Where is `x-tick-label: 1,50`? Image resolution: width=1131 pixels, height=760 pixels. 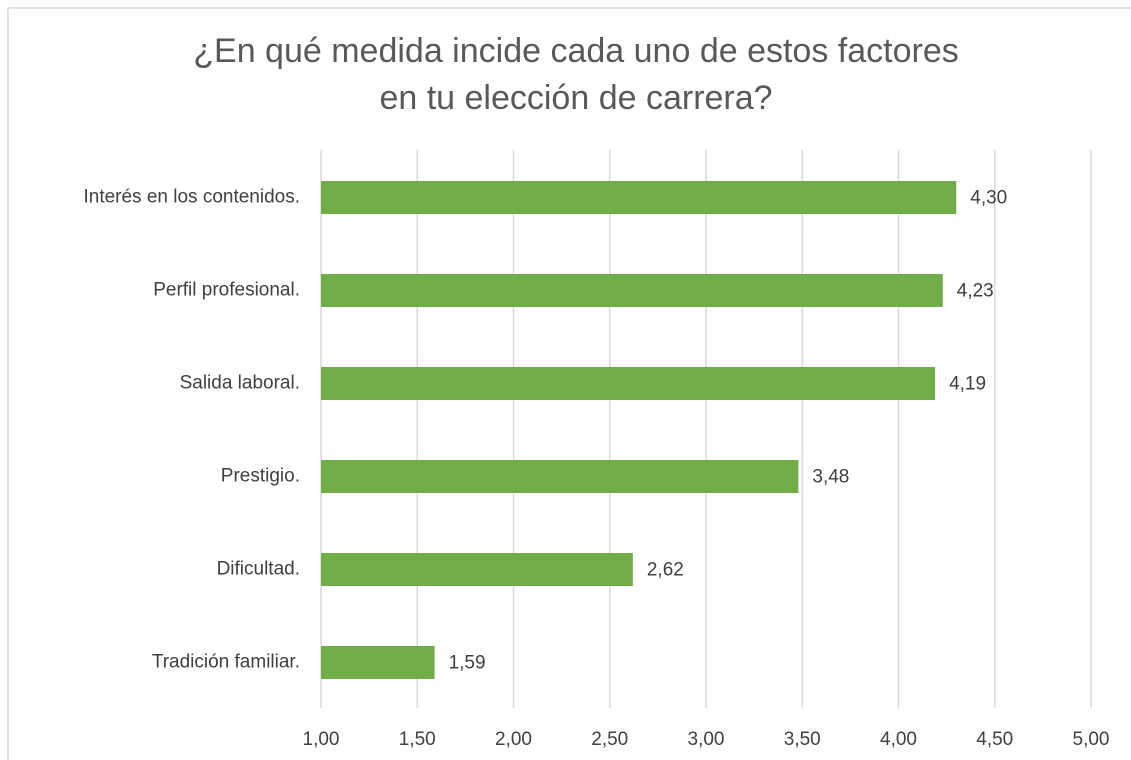
x-tick-label: 1,50 is located at coordinates (417, 739).